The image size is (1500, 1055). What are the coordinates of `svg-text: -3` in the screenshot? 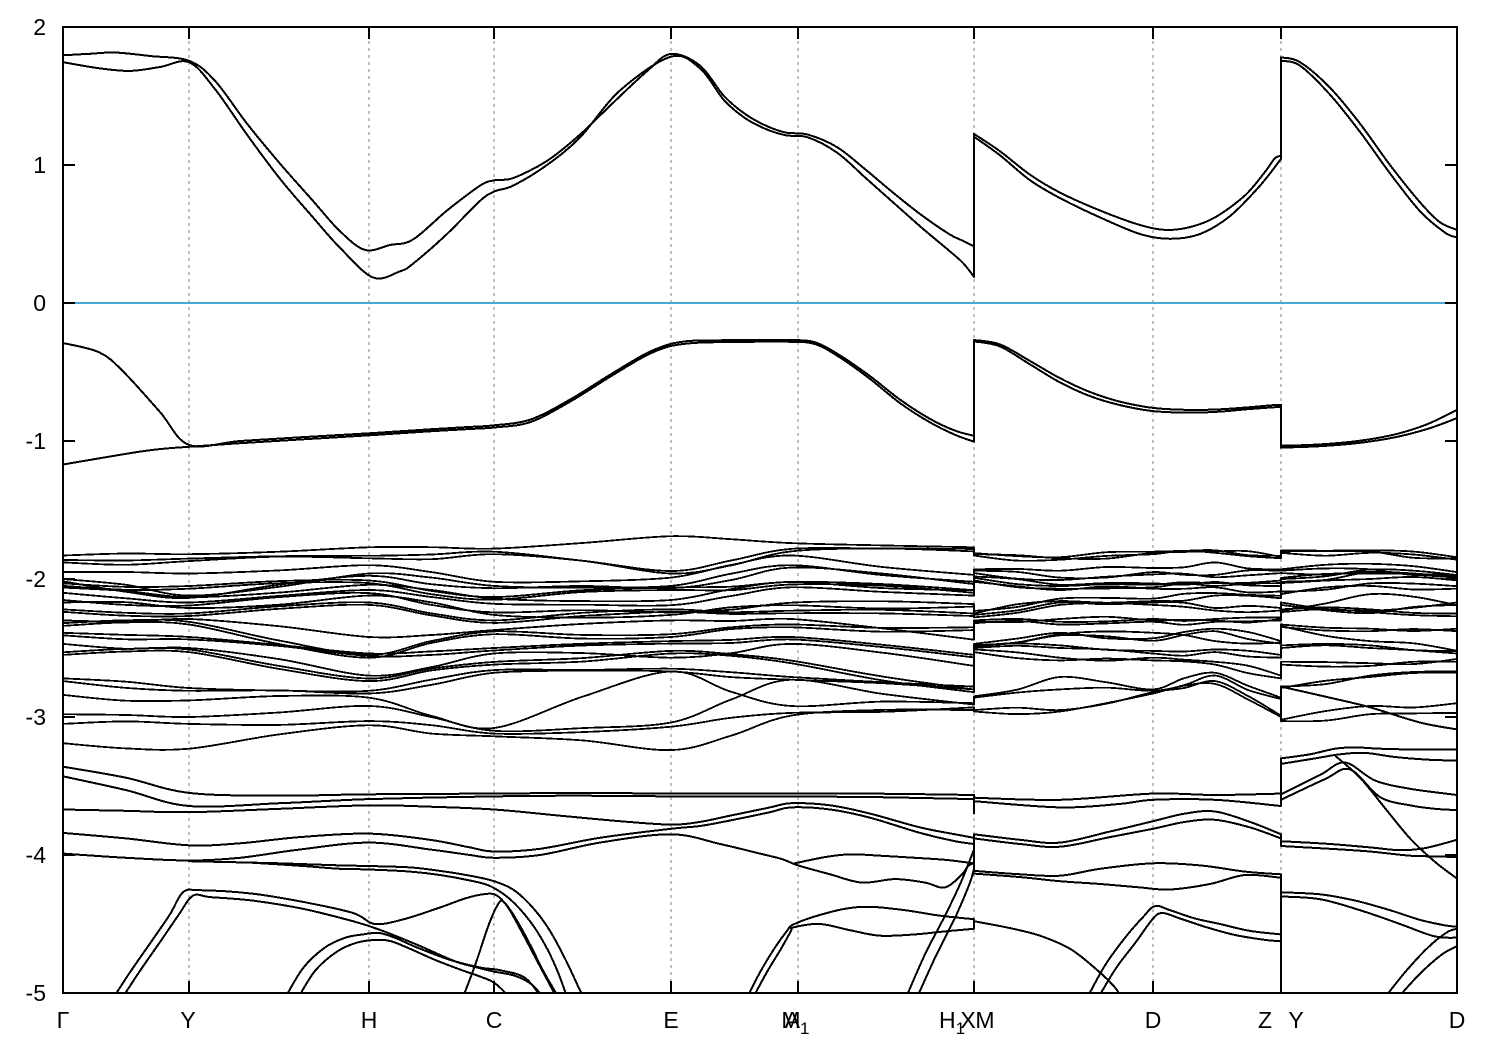 It's located at (36, 717).